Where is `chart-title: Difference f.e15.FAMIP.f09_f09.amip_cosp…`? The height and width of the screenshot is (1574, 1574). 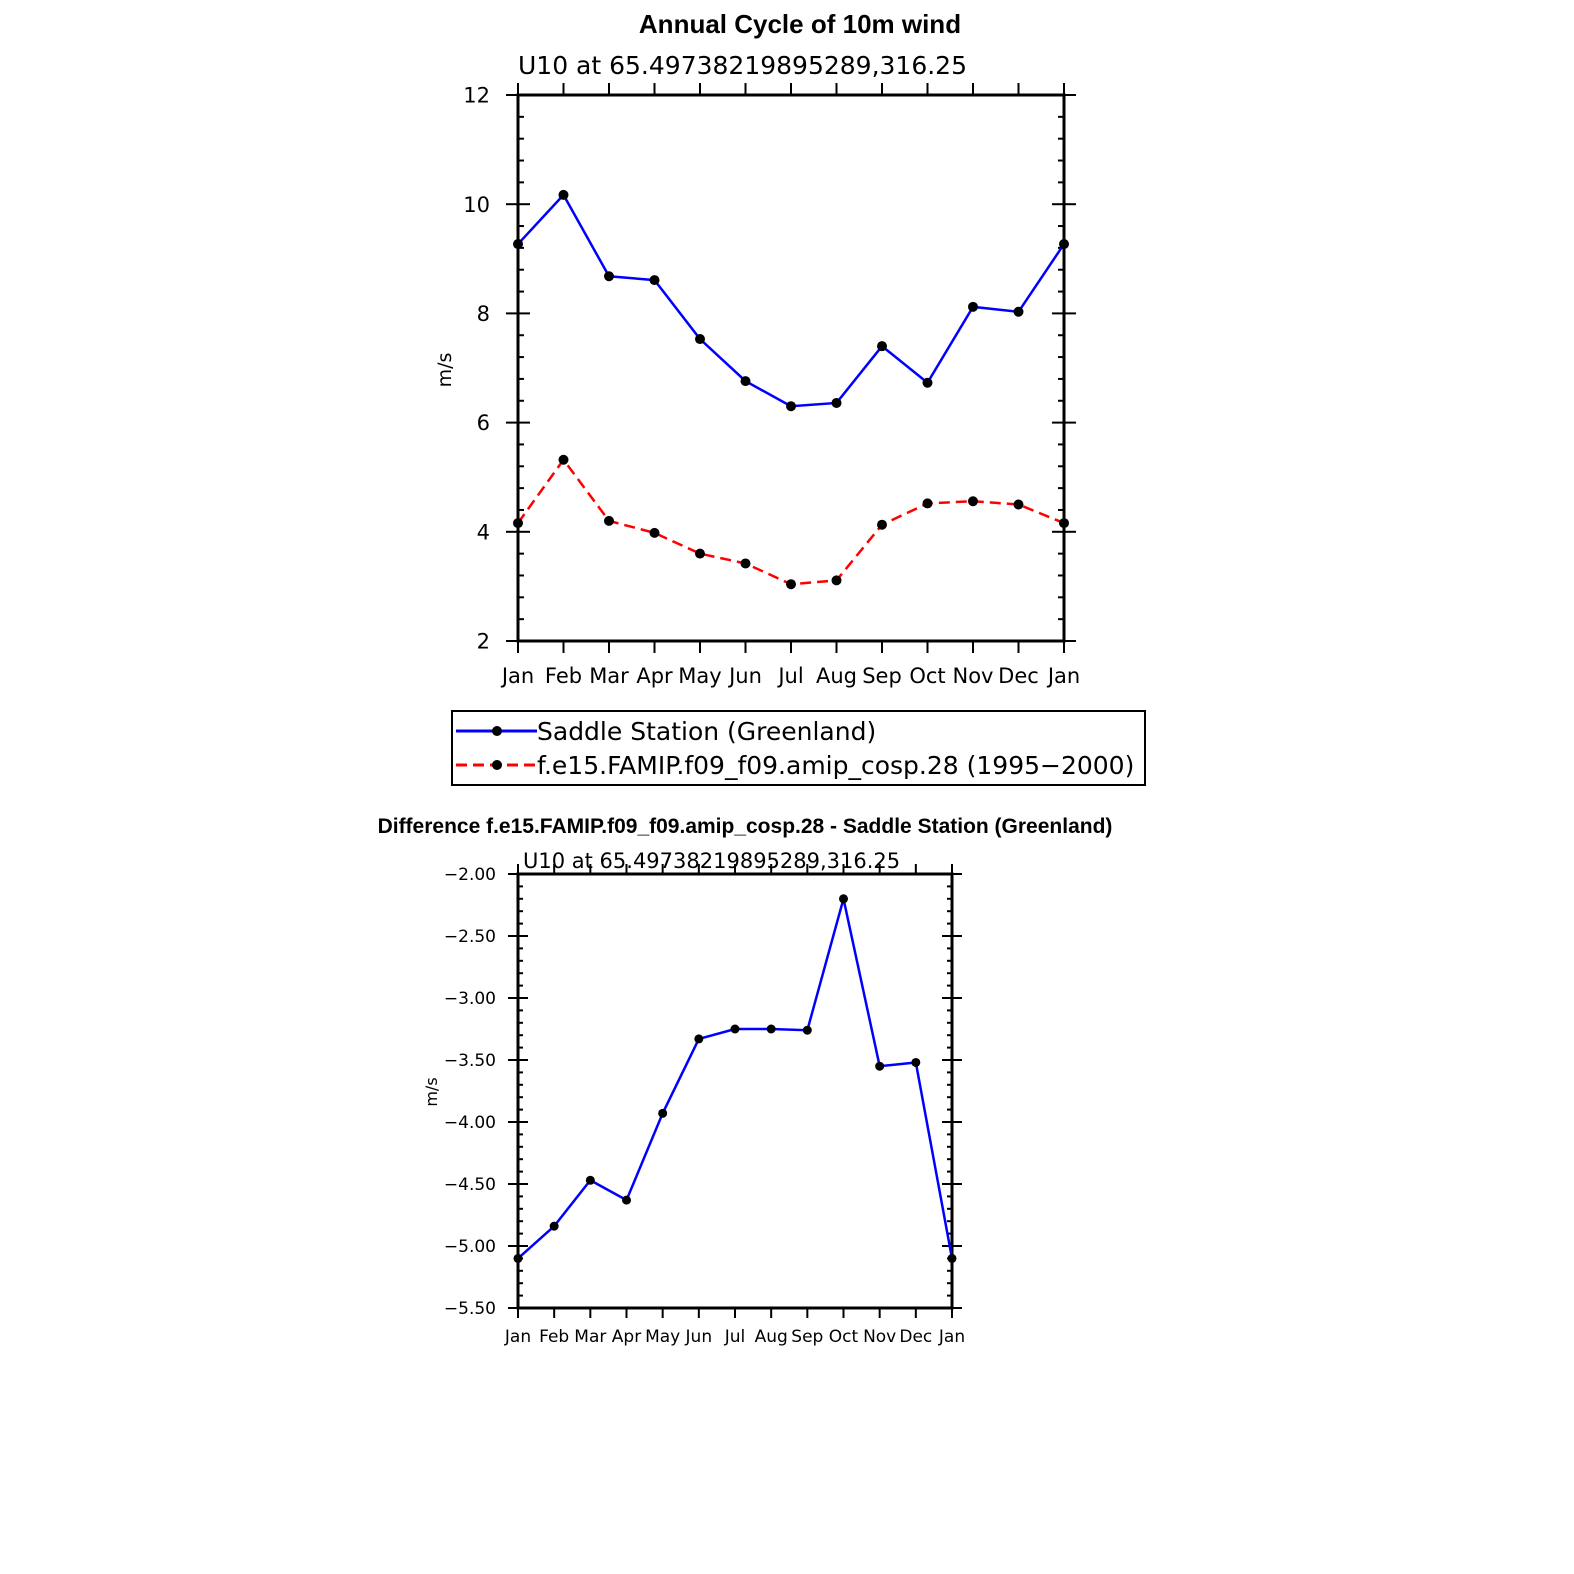 chart-title: Difference f.e15.FAMIP.f09_f09.amip_cosp… is located at coordinates (745, 826).